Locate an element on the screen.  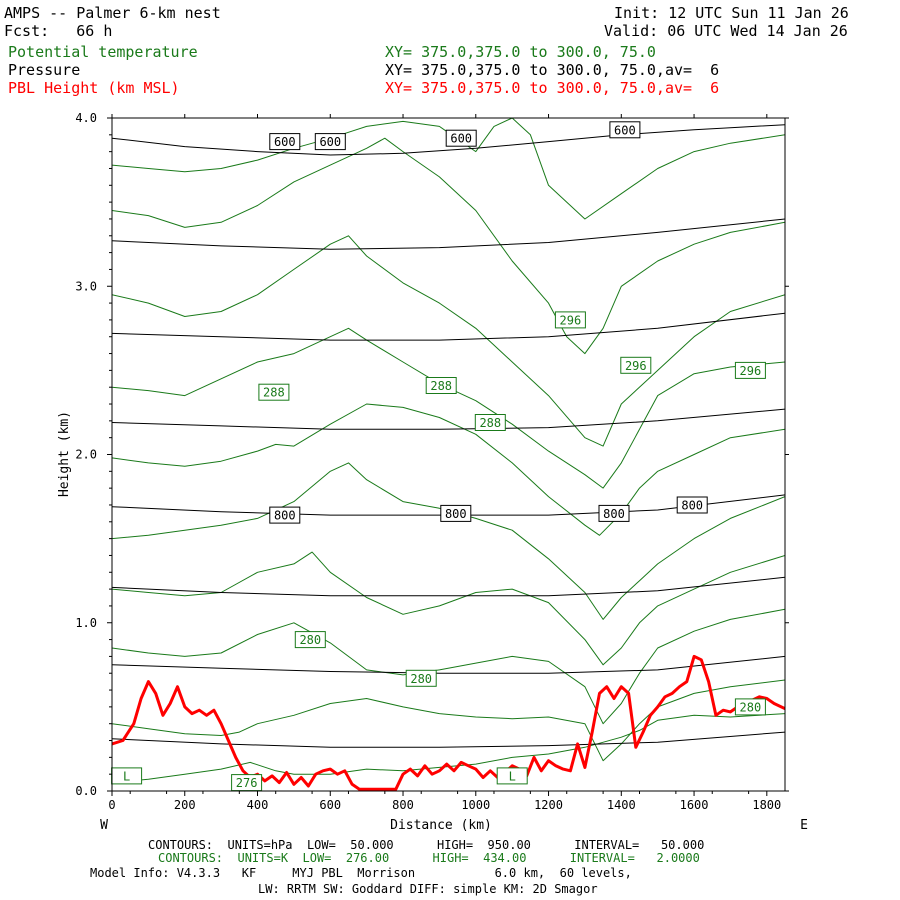
field-potential-temperature-xy: XY= 375.0,375.0 to 300.0, 75.0 is located at coordinates (520, 52).